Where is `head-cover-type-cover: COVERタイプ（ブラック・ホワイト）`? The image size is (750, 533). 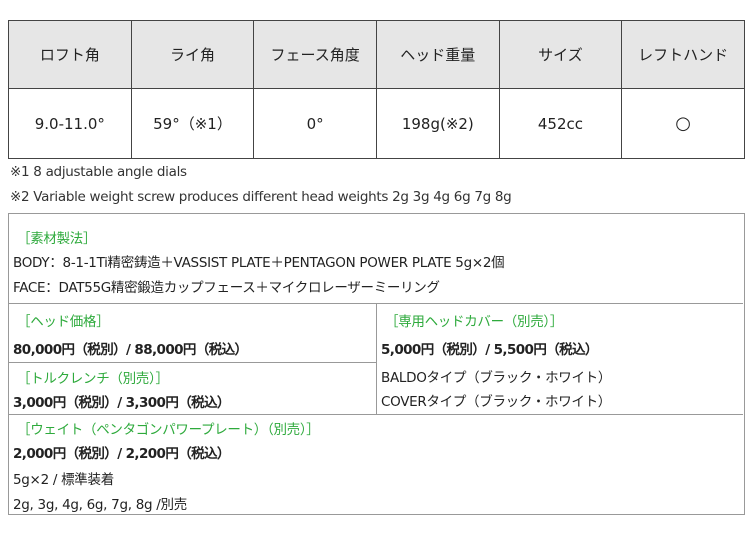 head-cover-type-cover: COVERタイプ（ブラック・ホワイト） is located at coordinates (496, 402).